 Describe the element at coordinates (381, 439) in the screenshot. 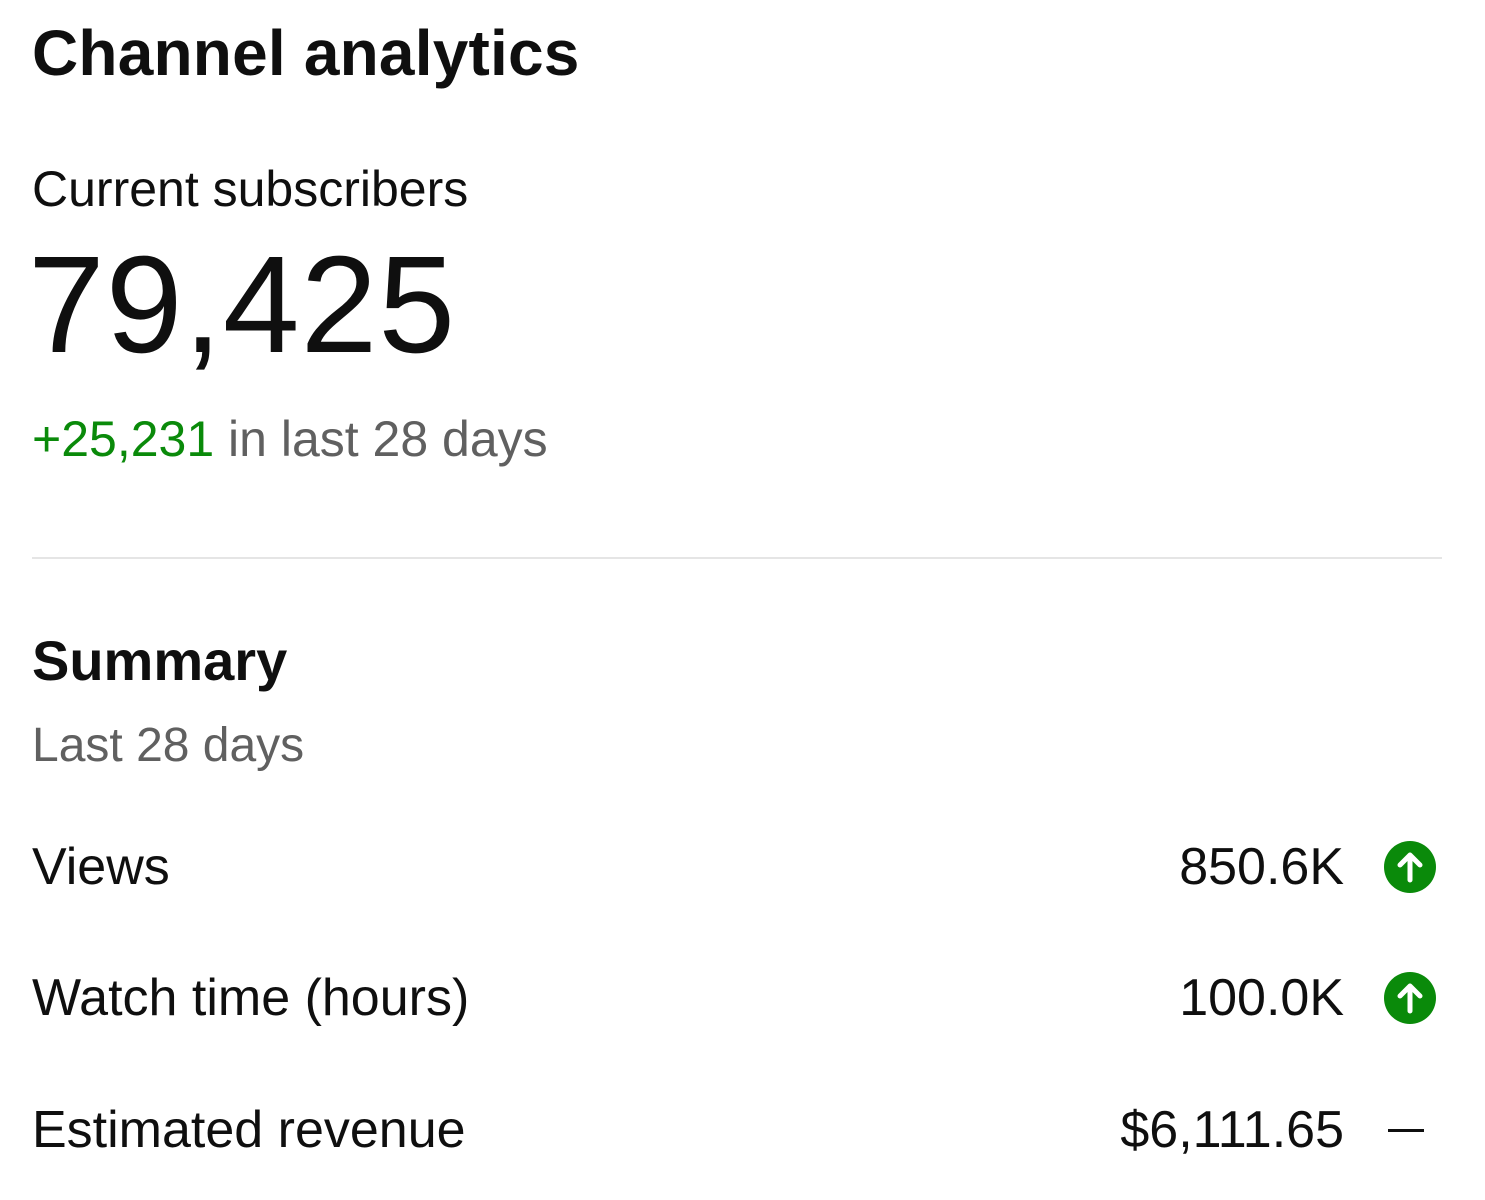

I see `subscriber-delta-period: in last 28 days` at that location.